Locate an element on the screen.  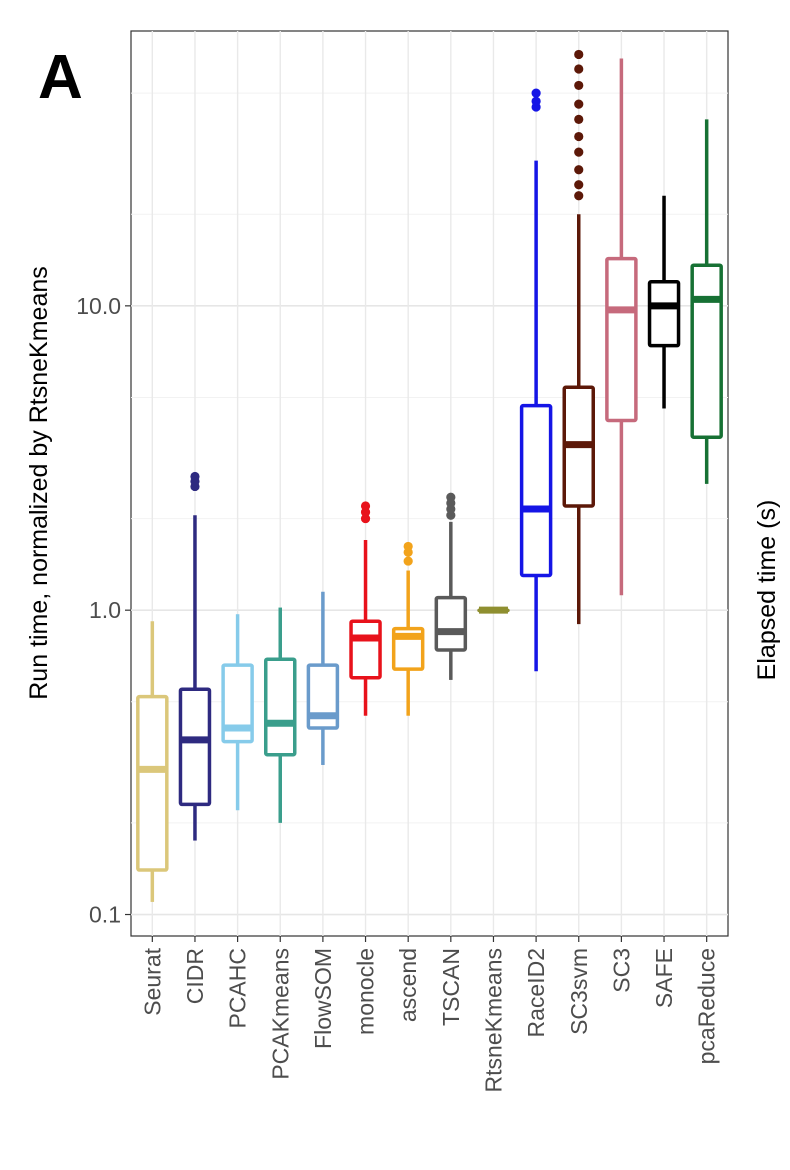
x-tick-label: Seurat is located at coordinates (152, 981).